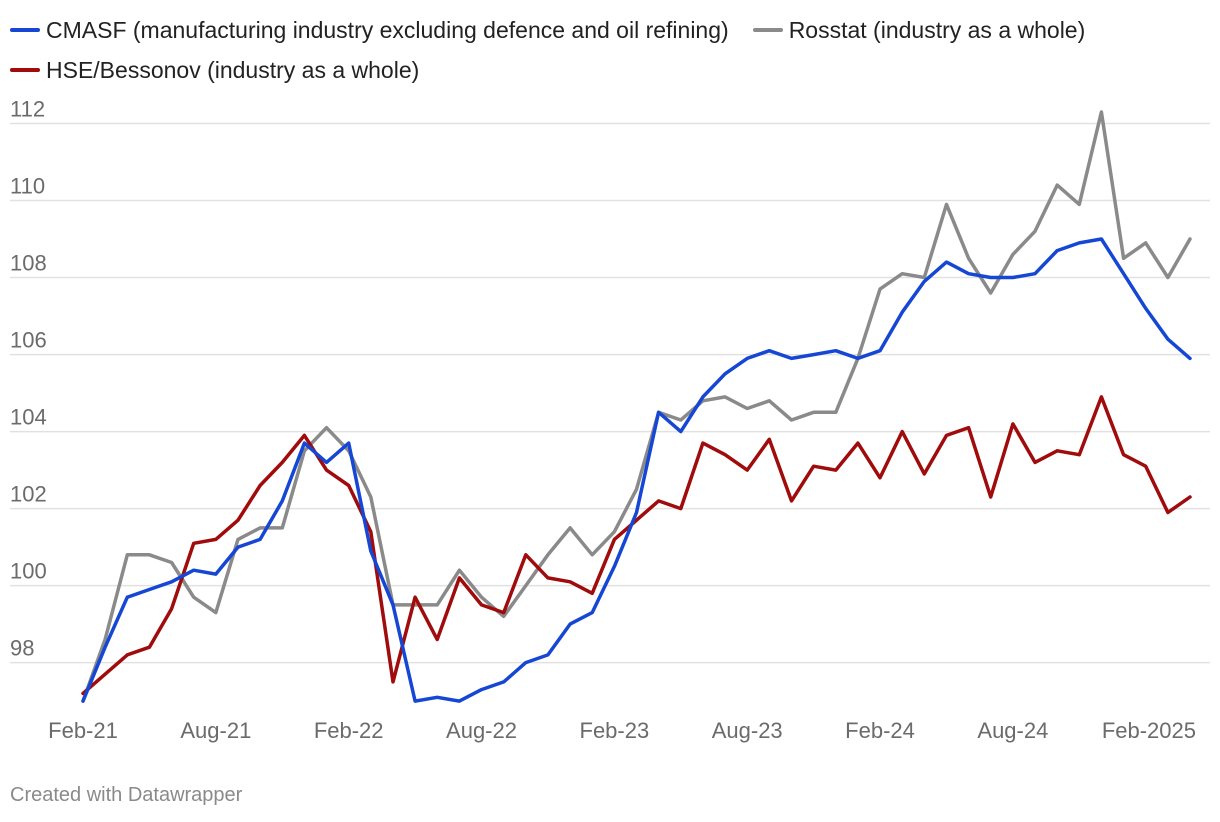 This screenshot has width=1220, height=822. I want to click on legend-swatch-cmasf, so click(25, 30).